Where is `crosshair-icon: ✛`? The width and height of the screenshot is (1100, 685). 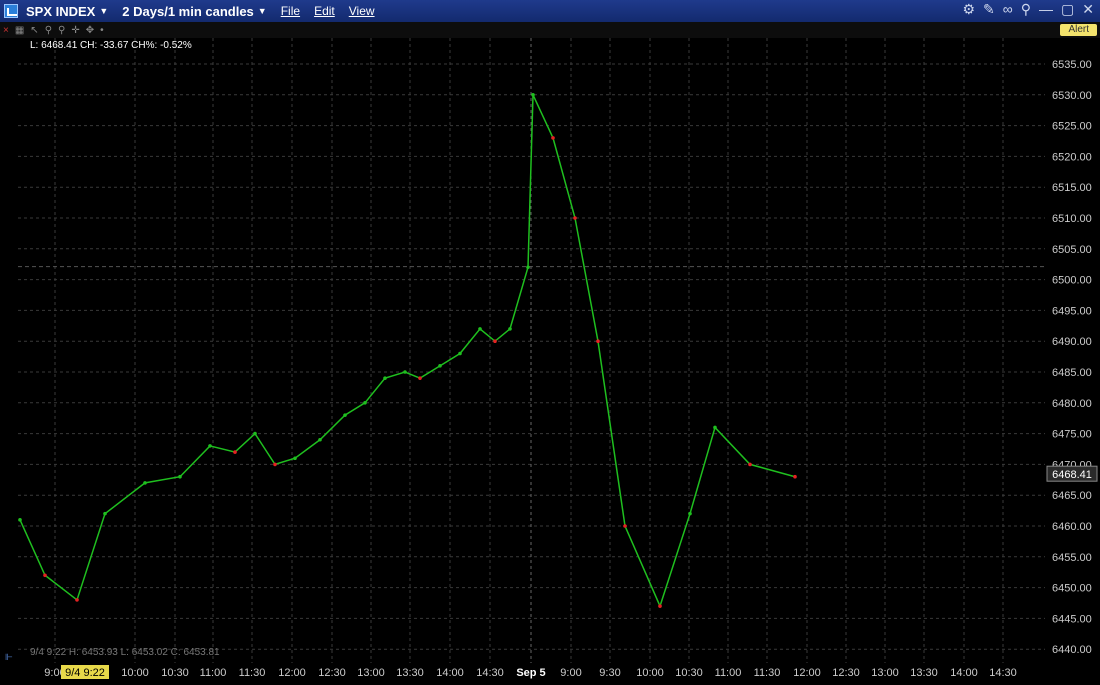
crosshair-icon: ✛ is located at coordinates (75, 30).